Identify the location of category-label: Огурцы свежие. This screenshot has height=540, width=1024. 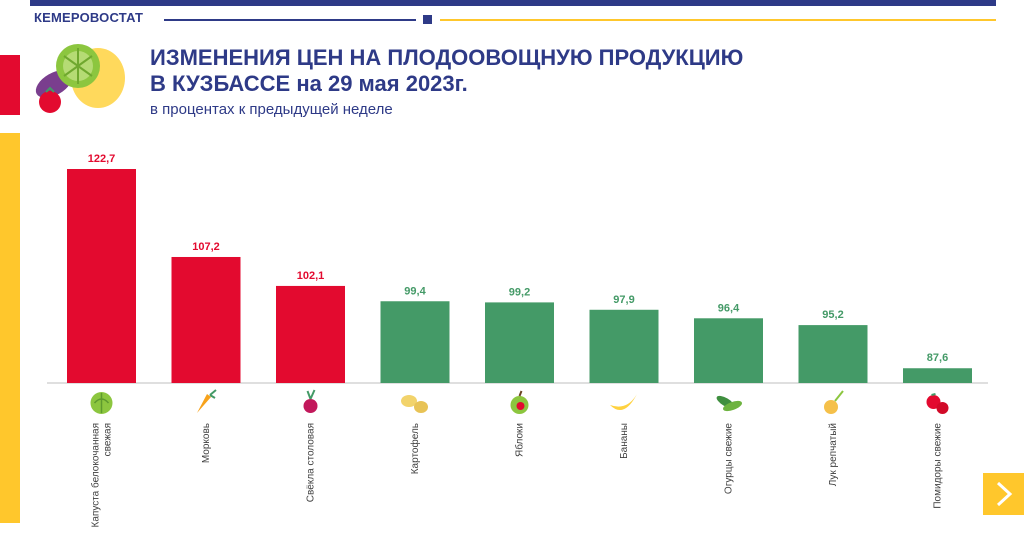
(729, 458).